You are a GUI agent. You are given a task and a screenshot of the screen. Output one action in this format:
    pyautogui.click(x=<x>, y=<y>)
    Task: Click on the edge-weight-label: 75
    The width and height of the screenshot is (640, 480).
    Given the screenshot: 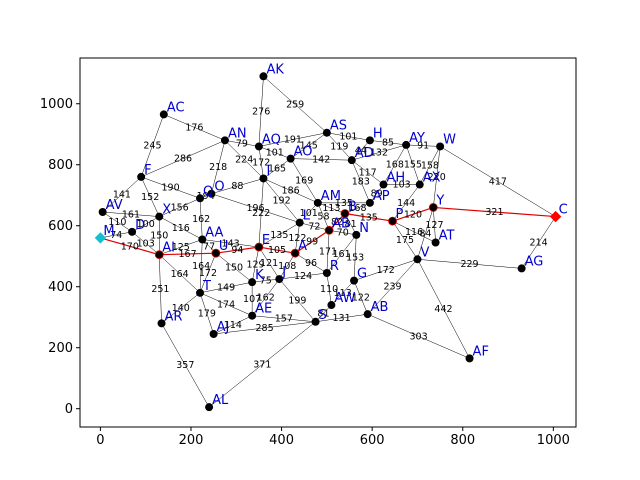 What is the action you would take?
    pyautogui.click(x=266, y=281)
    